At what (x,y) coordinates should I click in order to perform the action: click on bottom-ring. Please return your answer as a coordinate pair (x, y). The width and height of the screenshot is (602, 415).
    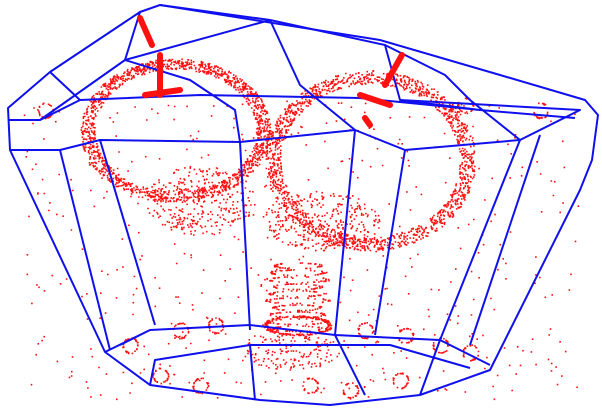
    Looking at the image, I should click on (297, 362).